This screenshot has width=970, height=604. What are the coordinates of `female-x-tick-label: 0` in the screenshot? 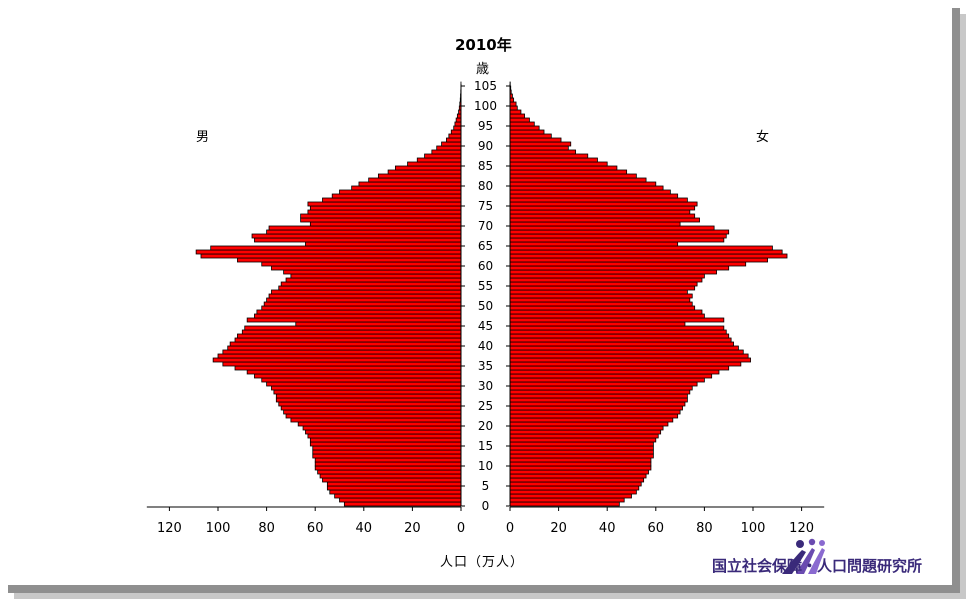 It's located at (510, 528).